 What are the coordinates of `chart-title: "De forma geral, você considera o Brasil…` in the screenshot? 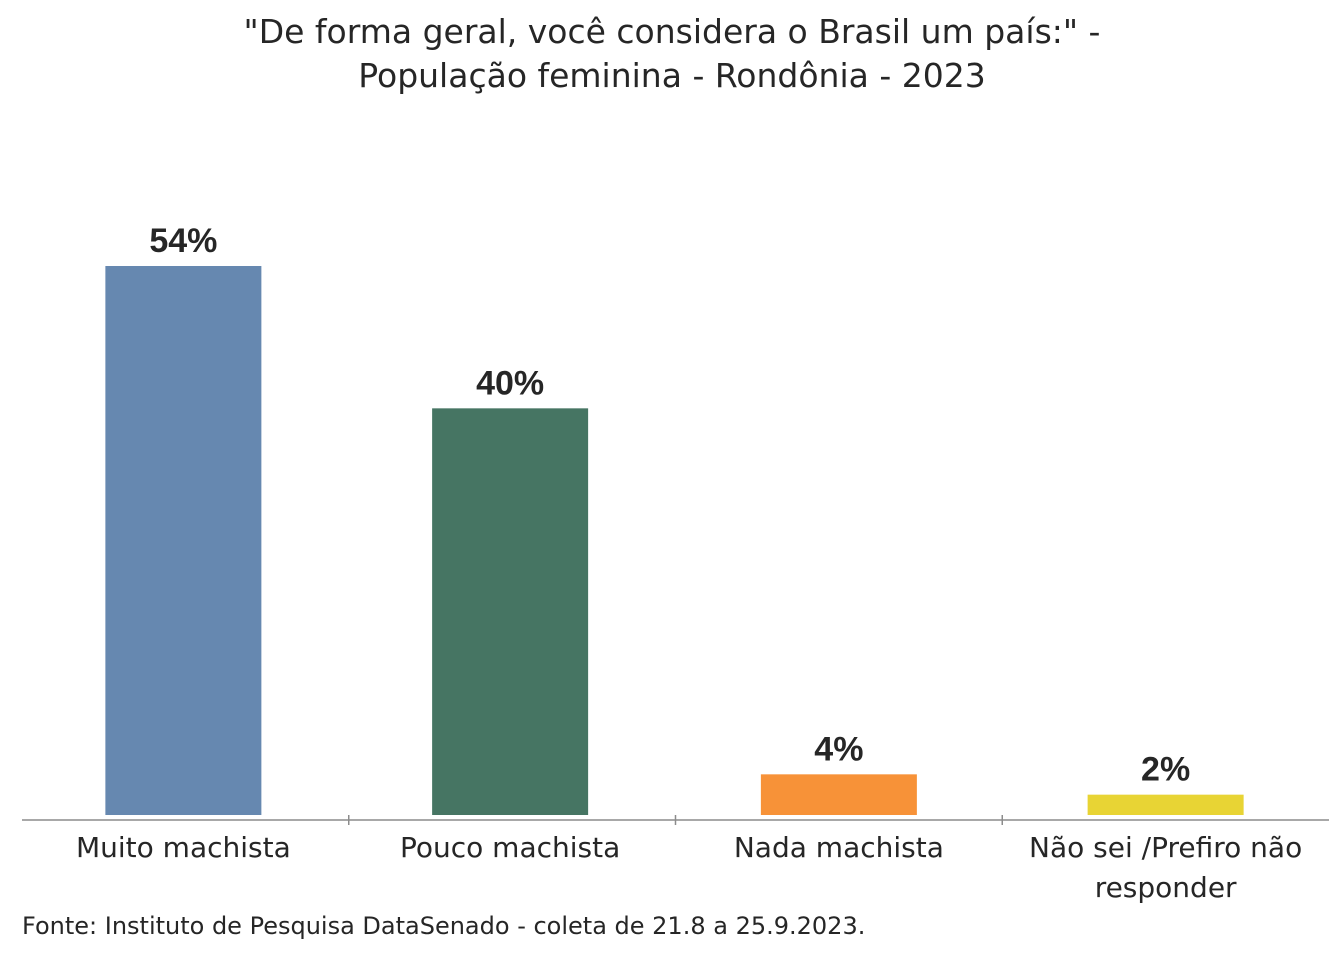 It's located at (672, 54).